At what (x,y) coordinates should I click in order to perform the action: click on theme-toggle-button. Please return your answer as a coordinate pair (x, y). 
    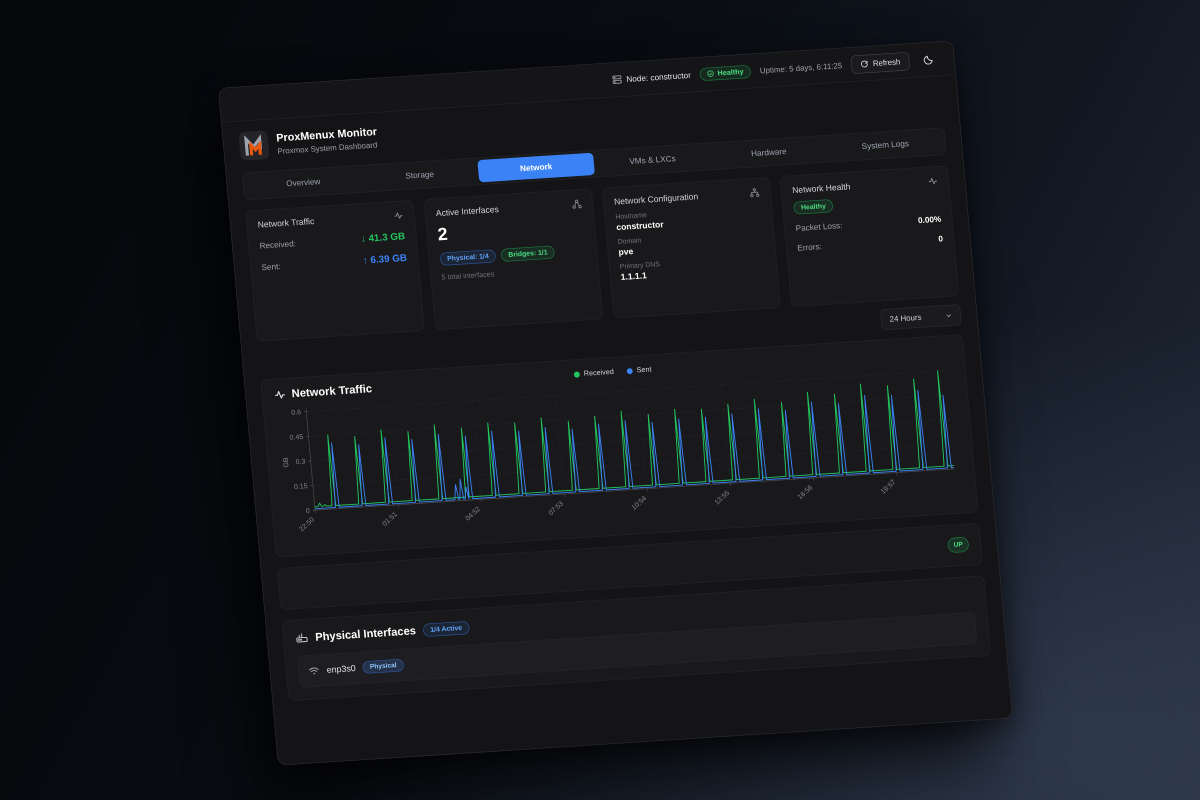
    Looking at the image, I should click on (928, 59).